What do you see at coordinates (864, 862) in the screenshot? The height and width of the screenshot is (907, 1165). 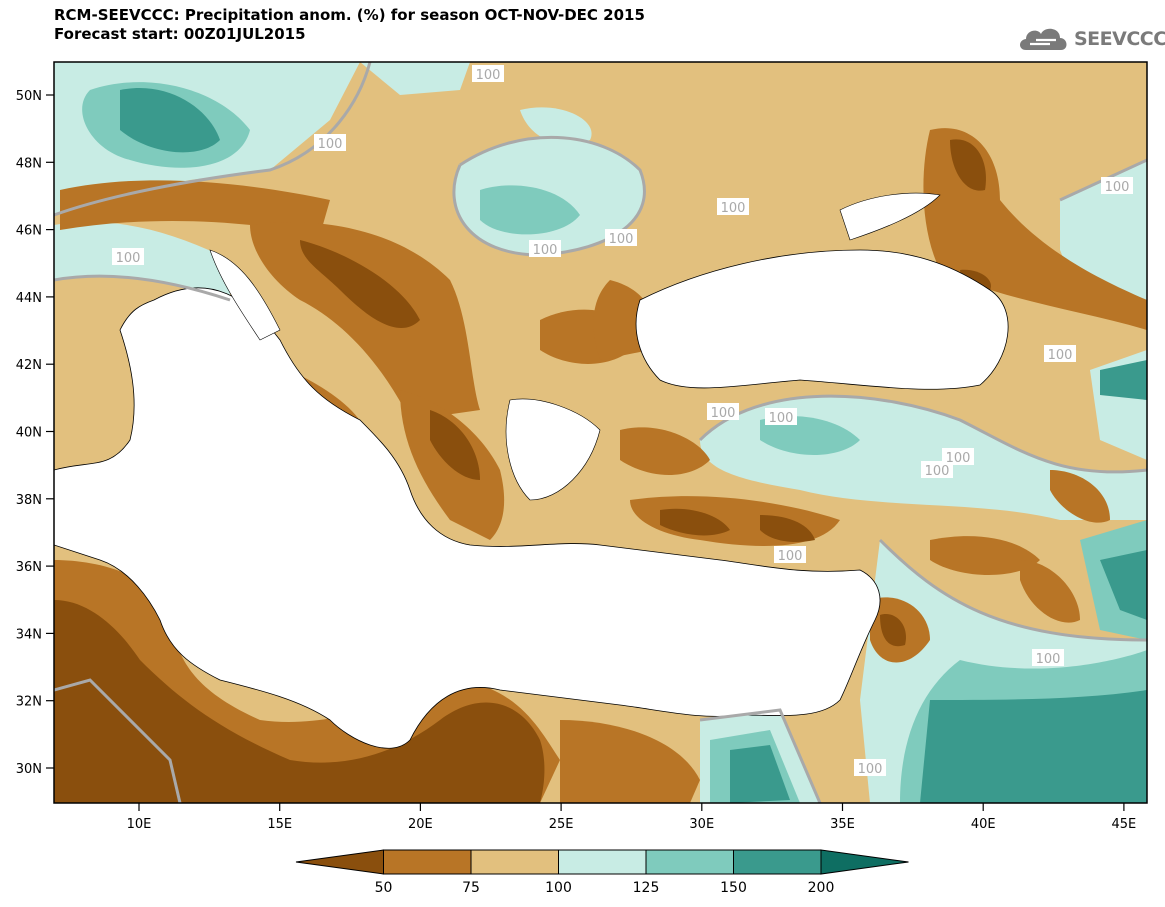 I see `colorbar-right-triangle` at bounding box center [864, 862].